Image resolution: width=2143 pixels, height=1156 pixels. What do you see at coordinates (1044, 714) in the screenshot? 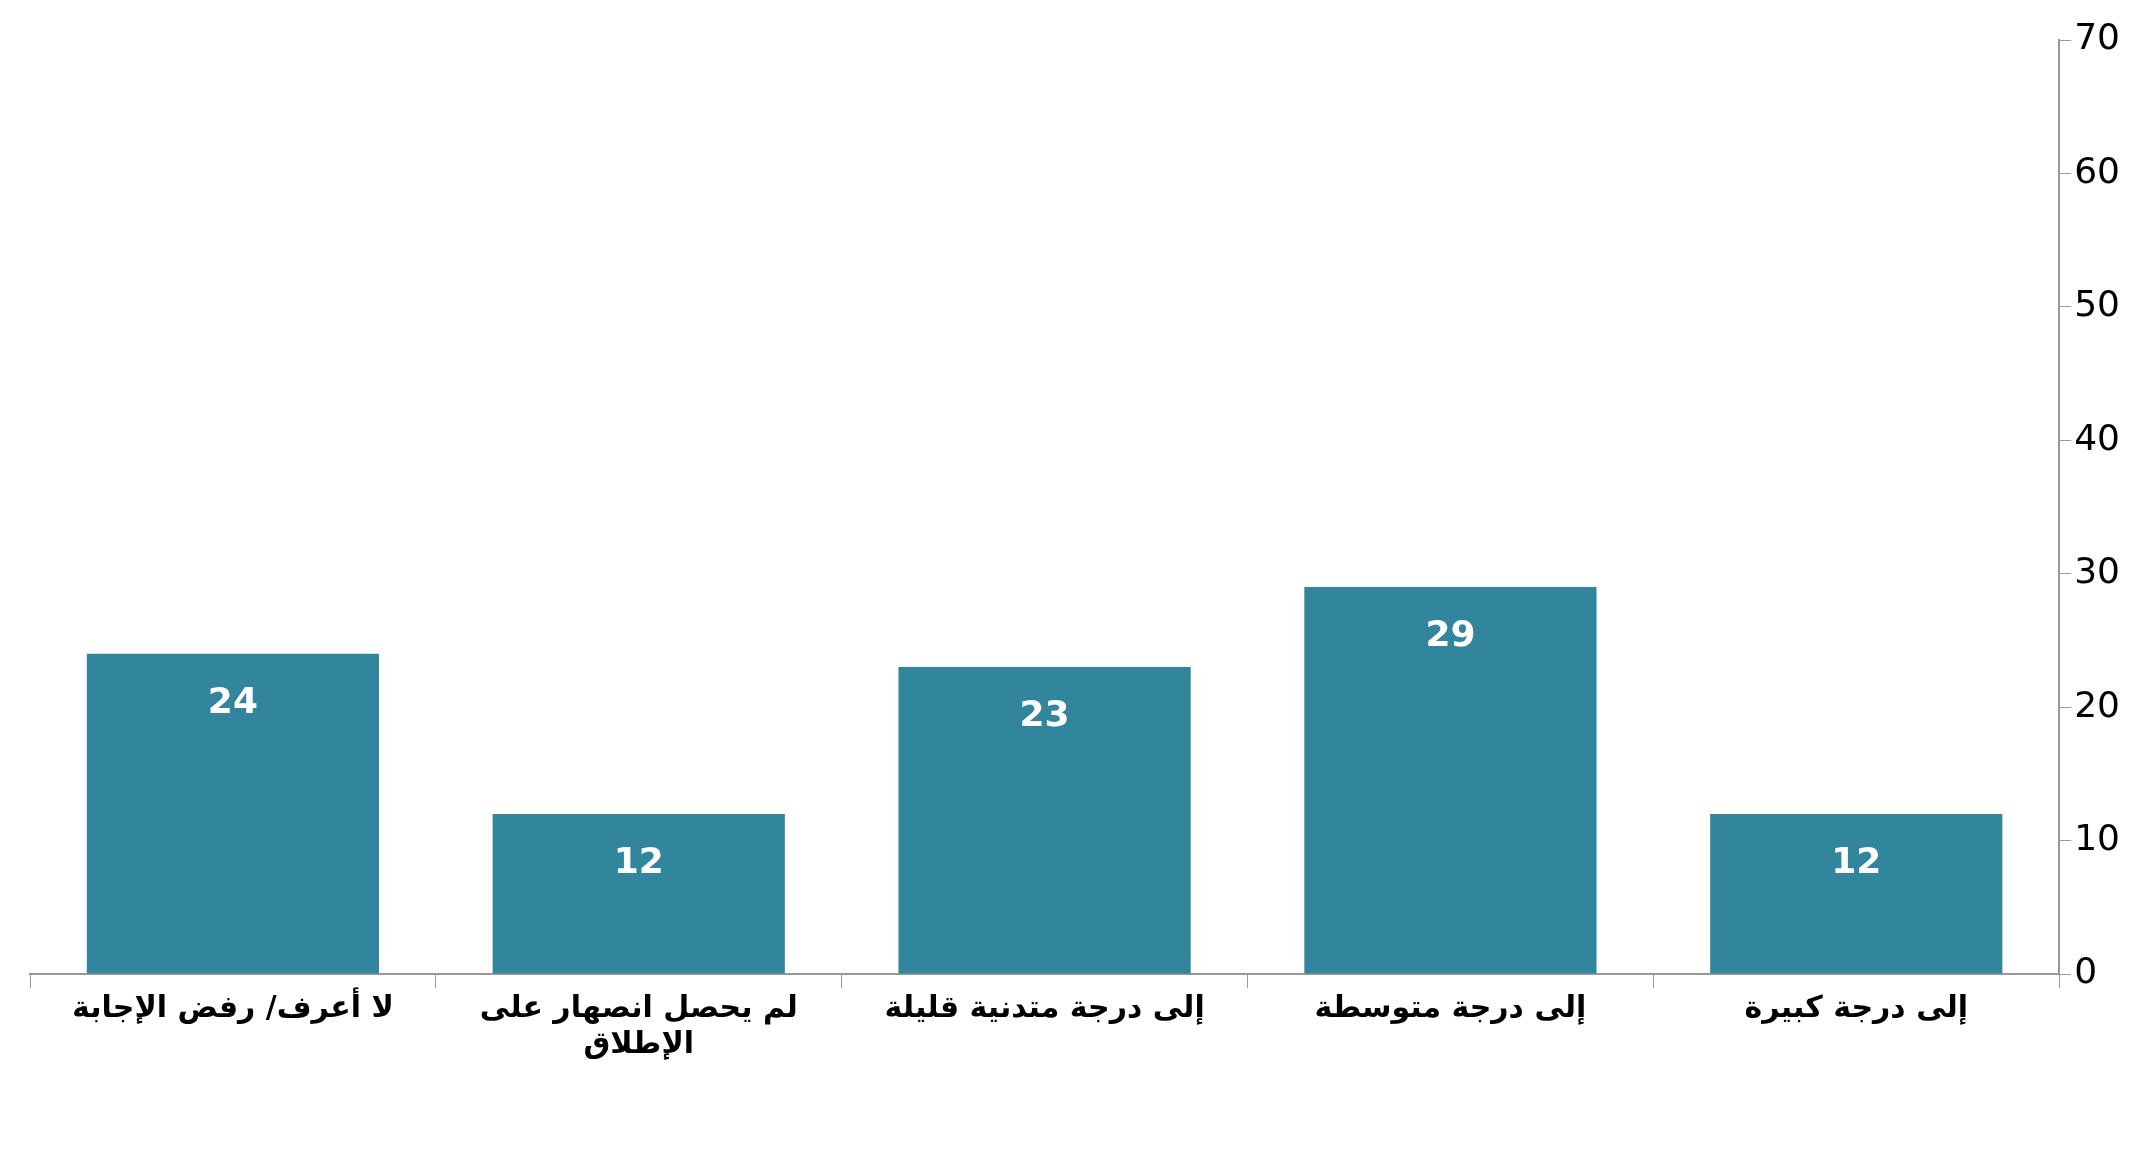
I see `data-label: 23` at bounding box center [1044, 714].